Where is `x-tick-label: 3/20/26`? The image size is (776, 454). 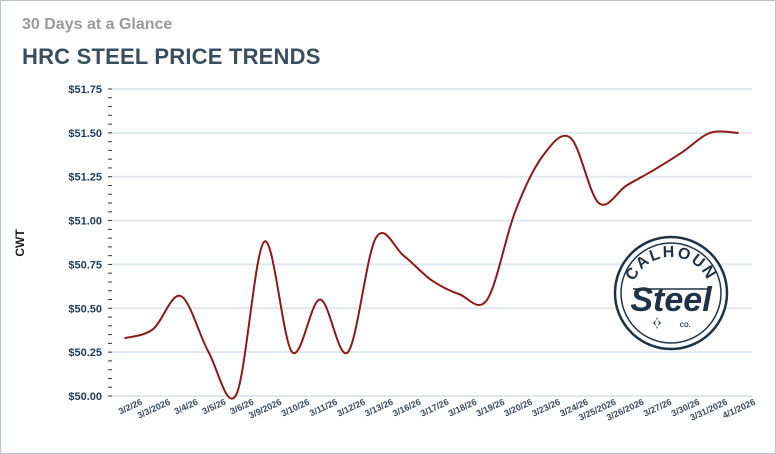 x-tick-label: 3/20/26 is located at coordinates (517, 408).